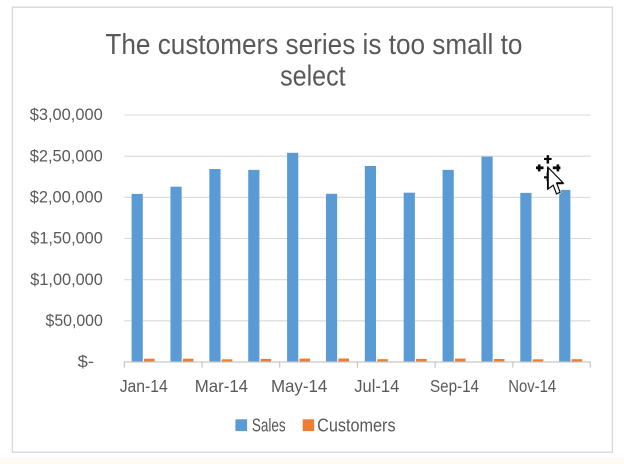 This screenshot has height=464, width=624. Describe the element at coordinates (66, 238) in the screenshot. I see `svg-text: $1,50,000` at that location.